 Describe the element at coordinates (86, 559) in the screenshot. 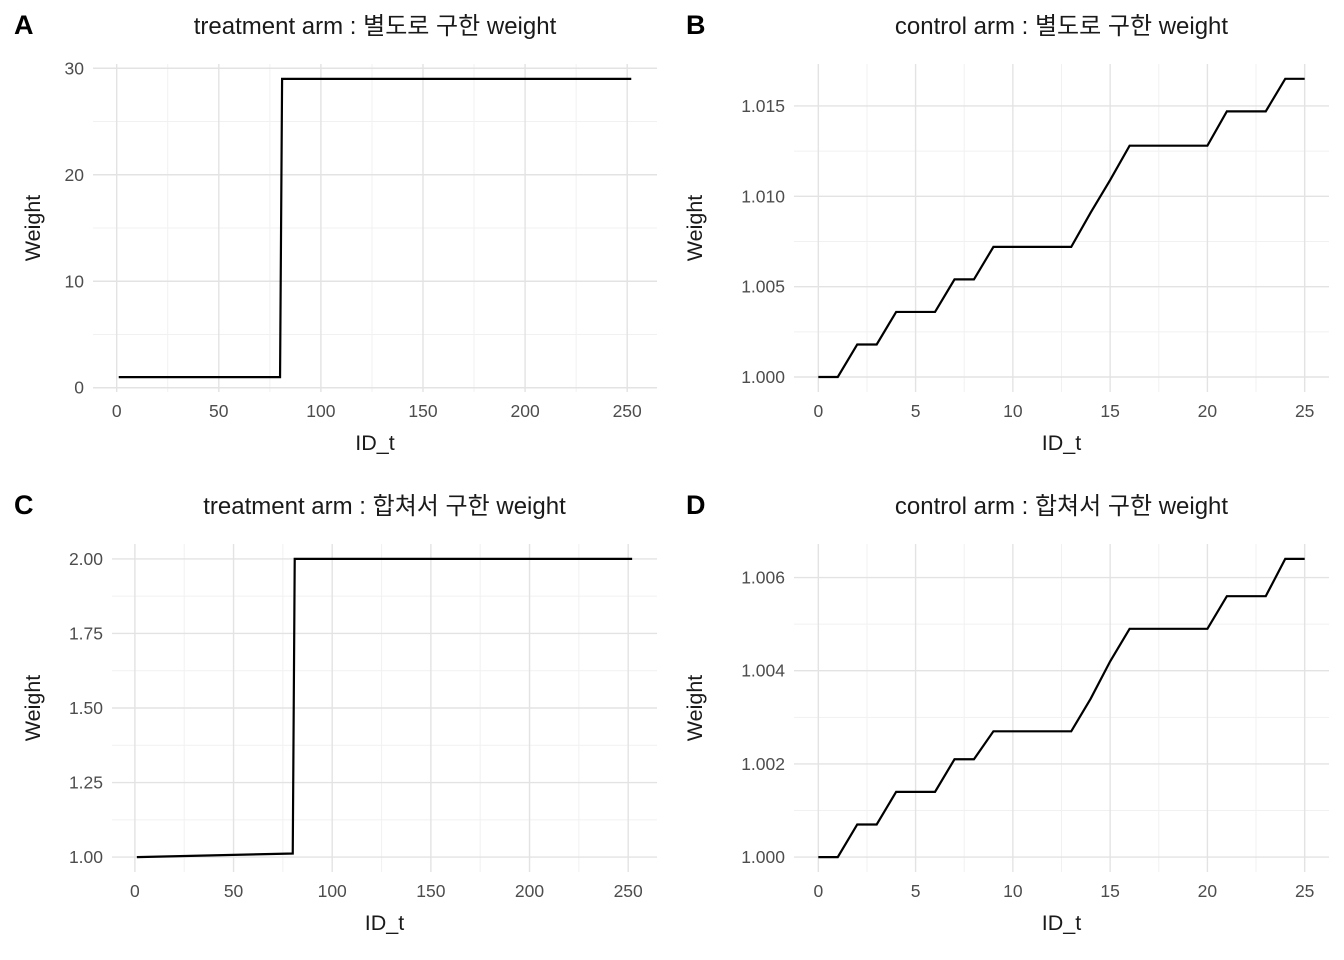

I see `y-tick-label: 2.00` at that location.